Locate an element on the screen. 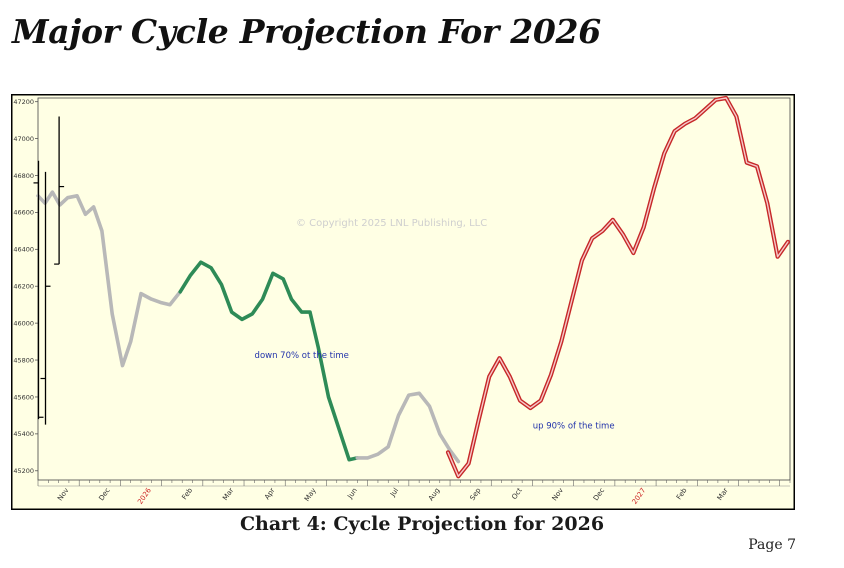 The image size is (844, 568). annotation-layer: down 70% ot the time up 90% of the time is located at coordinates (435, 391).